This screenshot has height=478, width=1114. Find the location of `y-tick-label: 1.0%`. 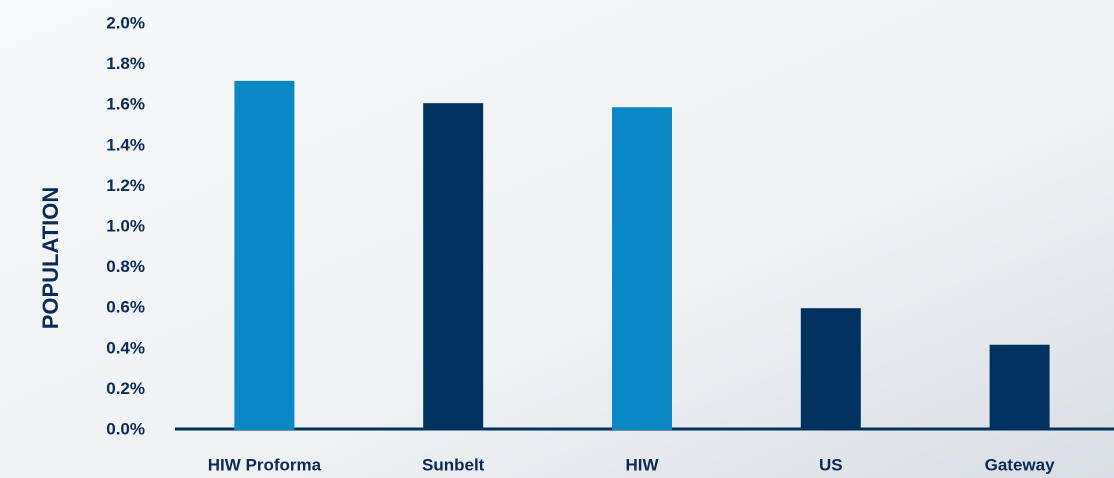

y-tick-label: 1.0% is located at coordinates (125, 225).